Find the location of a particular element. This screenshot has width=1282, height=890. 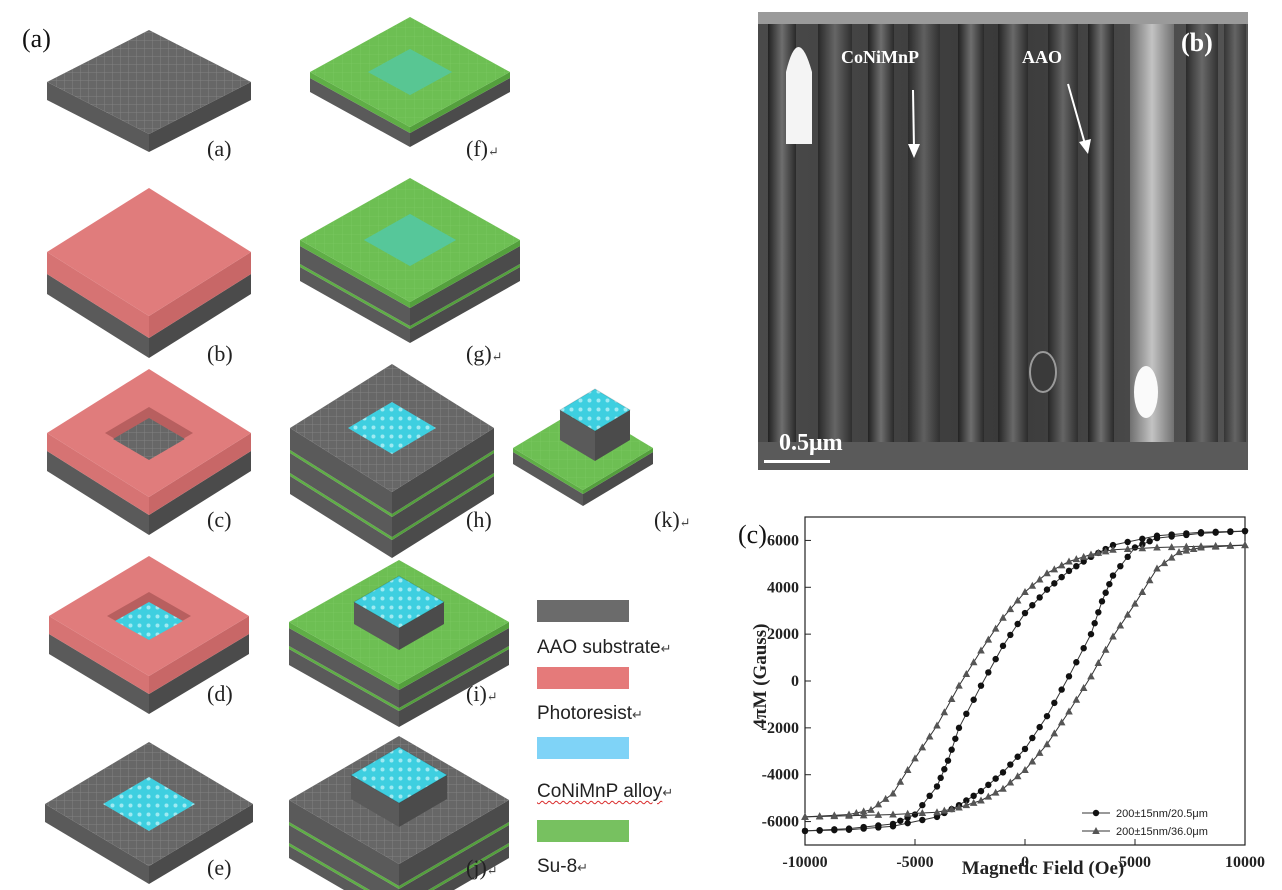

tem-annotation-aao: AAO is located at coordinates (1042, 57).